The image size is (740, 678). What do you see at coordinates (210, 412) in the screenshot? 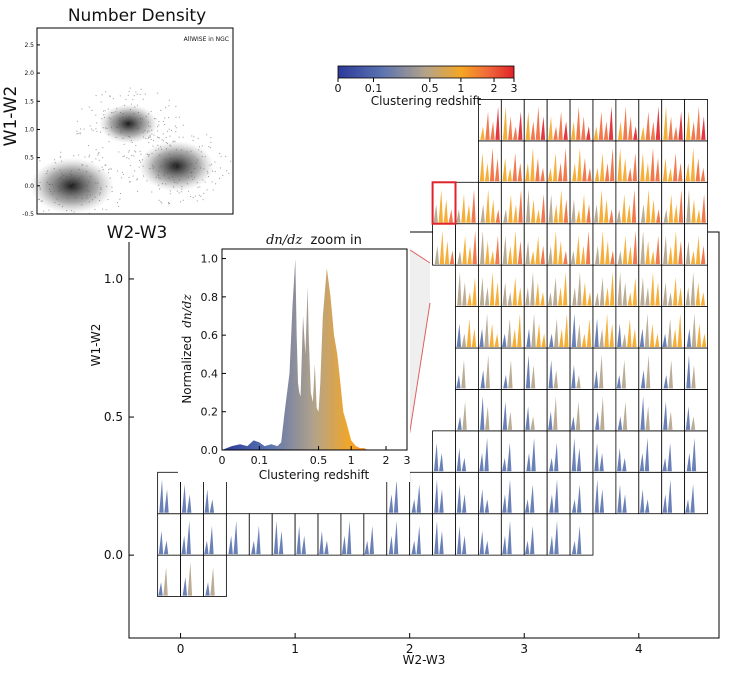
I see `zoom-y-tick-label: 0.2` at bounding box center [210, 412].